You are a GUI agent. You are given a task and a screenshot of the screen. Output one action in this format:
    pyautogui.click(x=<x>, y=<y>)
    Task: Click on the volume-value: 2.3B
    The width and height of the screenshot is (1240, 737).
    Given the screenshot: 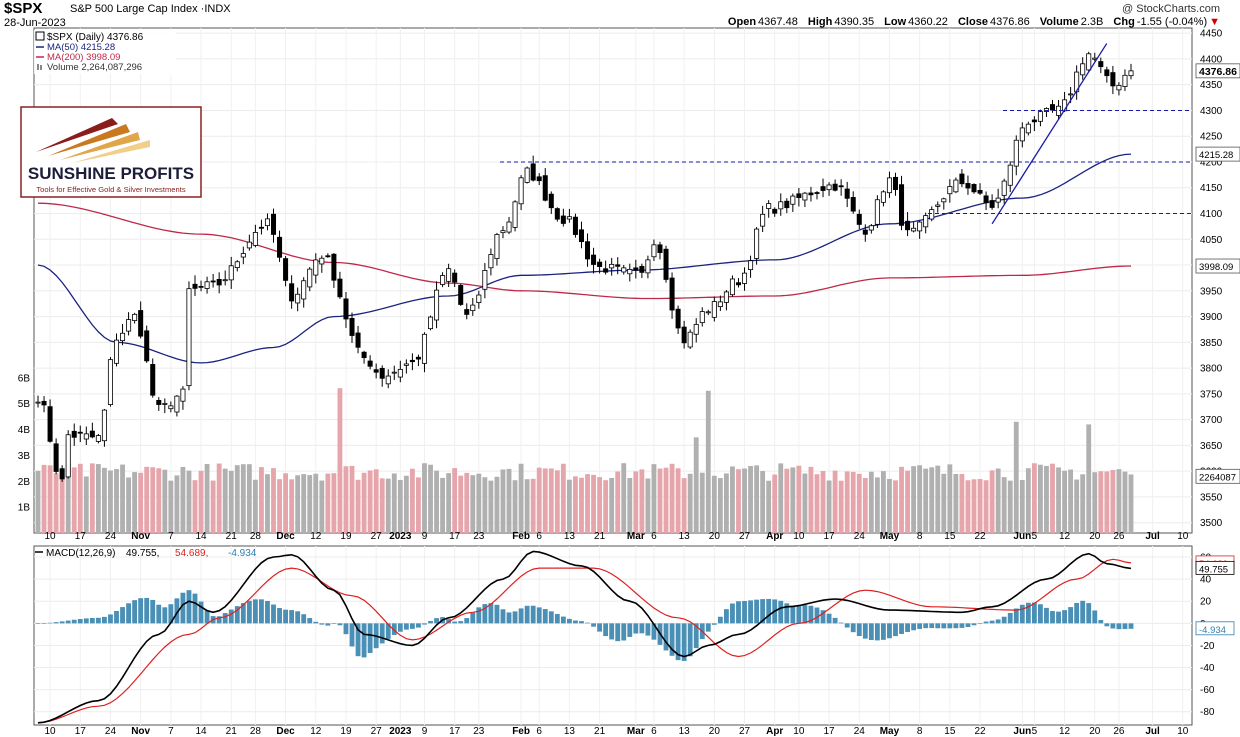 What is the action you would take?
    pyautogui.click(x=1092, y=22)
    